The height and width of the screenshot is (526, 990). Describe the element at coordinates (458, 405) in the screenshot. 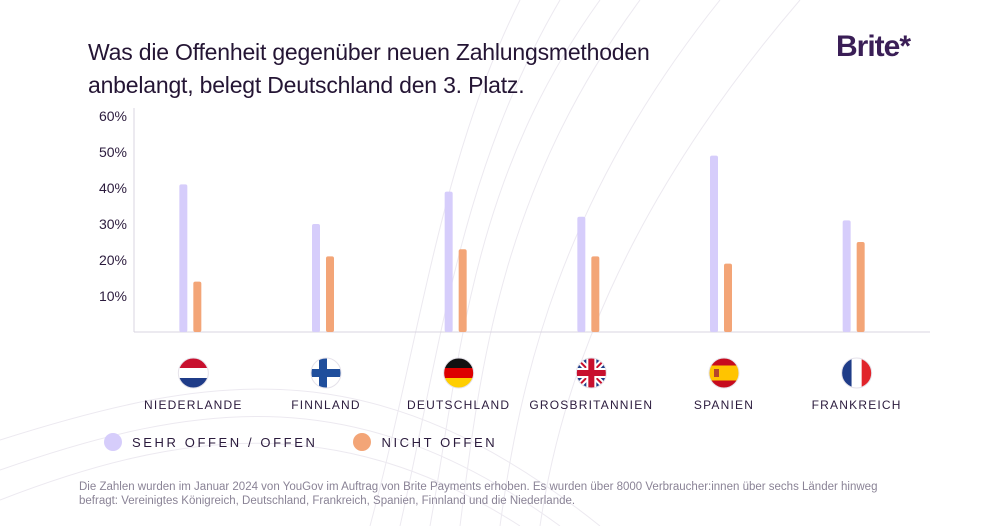

I see `x-tick-label-deutschland: DEUTSCHLAND` at that location.